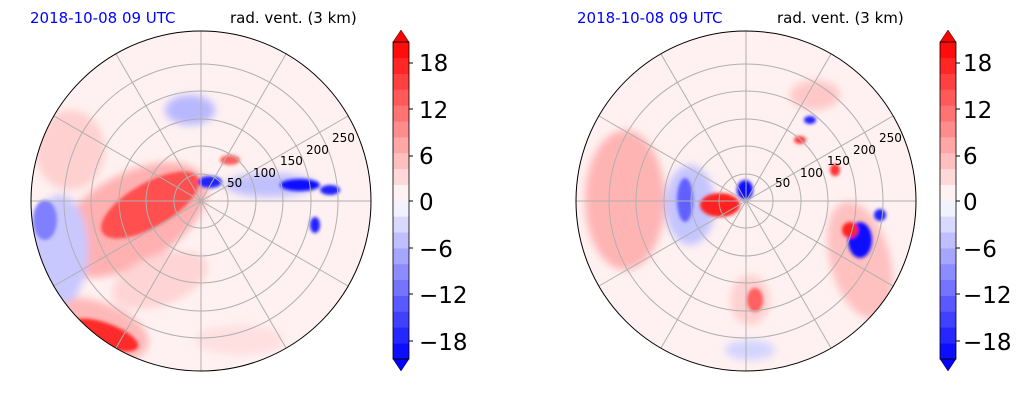 The height and width of the screenshot is (405, 1028). Describe the element at coordinates (234, 183) in the screenshot. I see `left-radial-tick-50: 50` at that location.